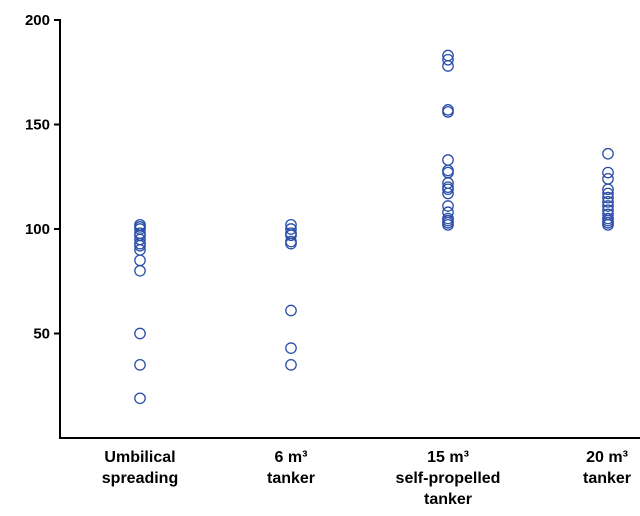 The width and height of the screenshot is (640, 516). I want to click on x-category-label: 6 m³ tanker, so click(291, 468).